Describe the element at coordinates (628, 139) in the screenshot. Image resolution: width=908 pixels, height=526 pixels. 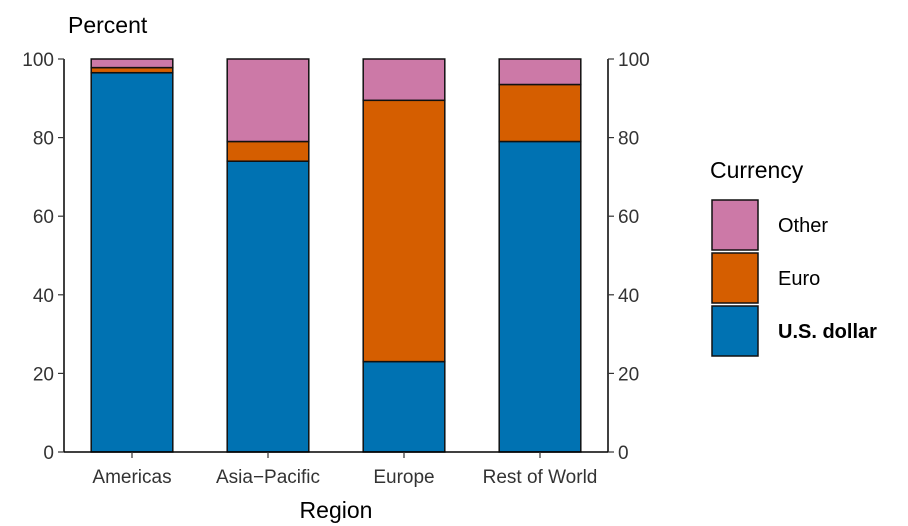
I see `right-tick-label-80: 80` at that location.